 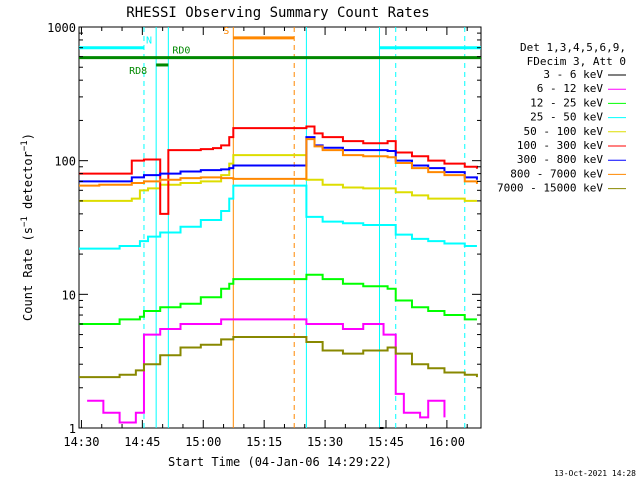 What do you see at coordinates (28, 136) in the screenshot?
I see `y-axis-label-end: )` at bounding box center [28, 136].